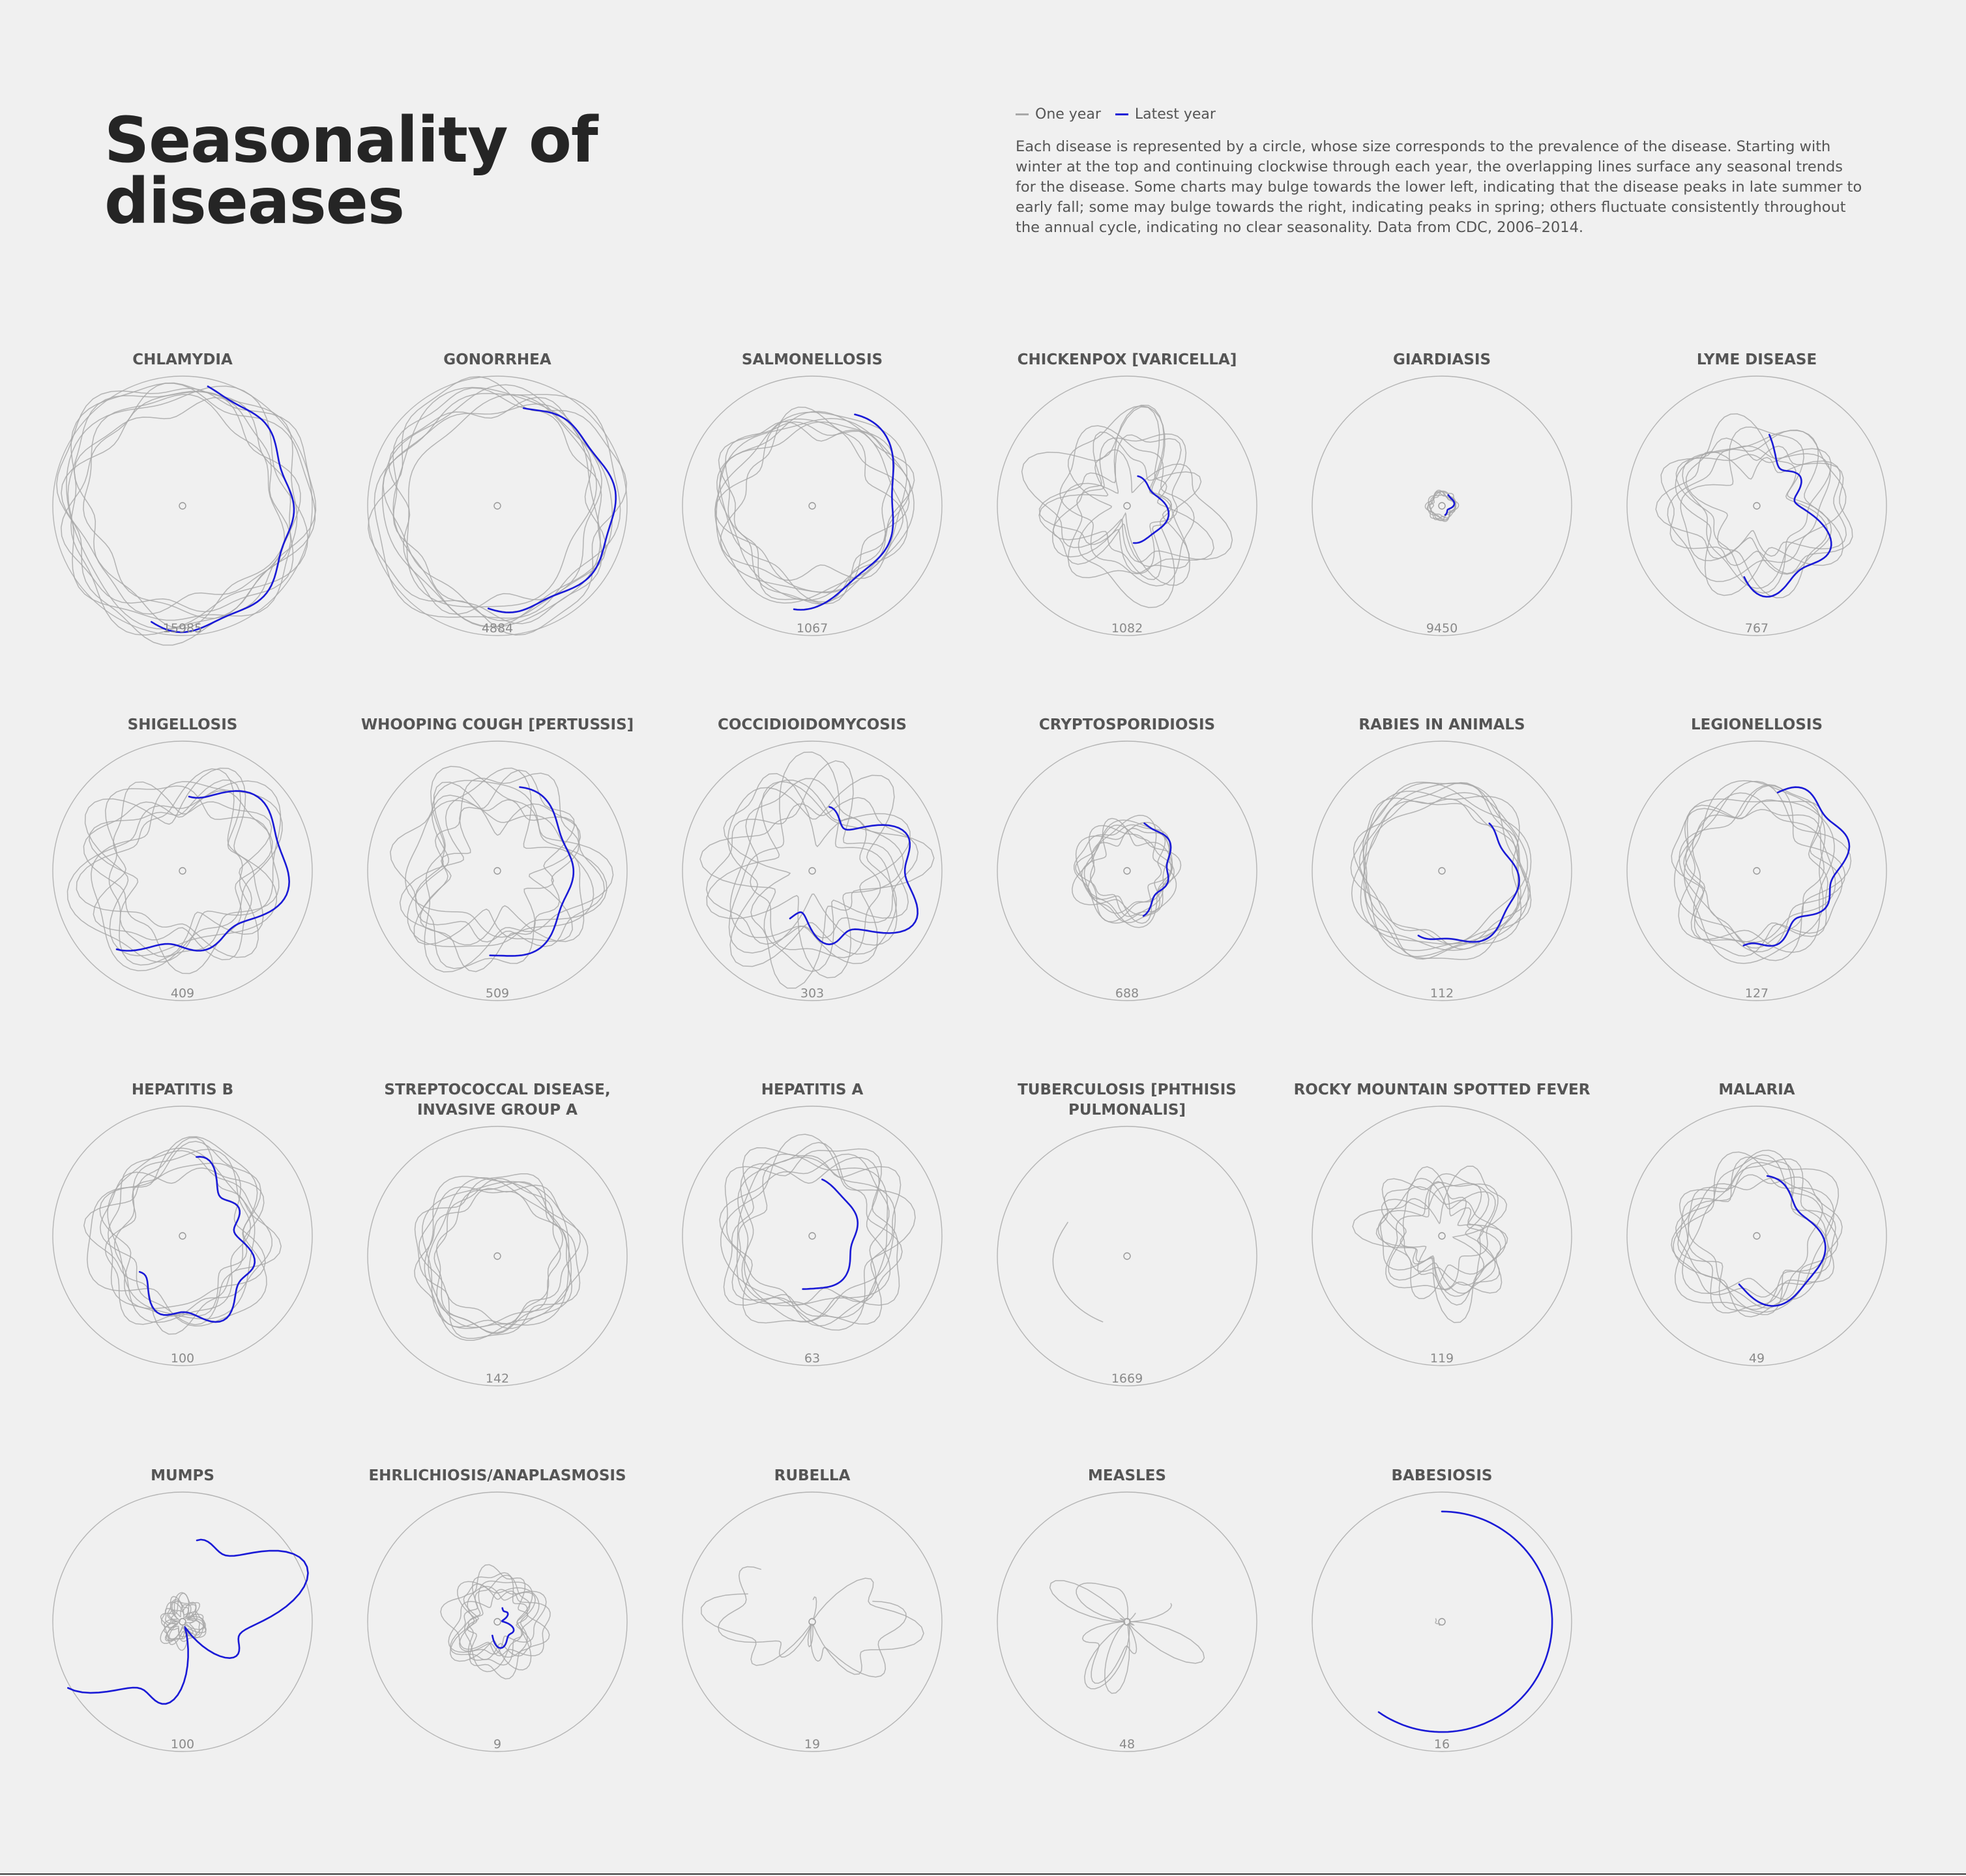 The width and height of the screenshot is (1966, 1876). What do you see at coordinates (1165, 114) in the screenshot?
I see `legend-item-latest-year: Latest year` at bounding box center [1165, 114].